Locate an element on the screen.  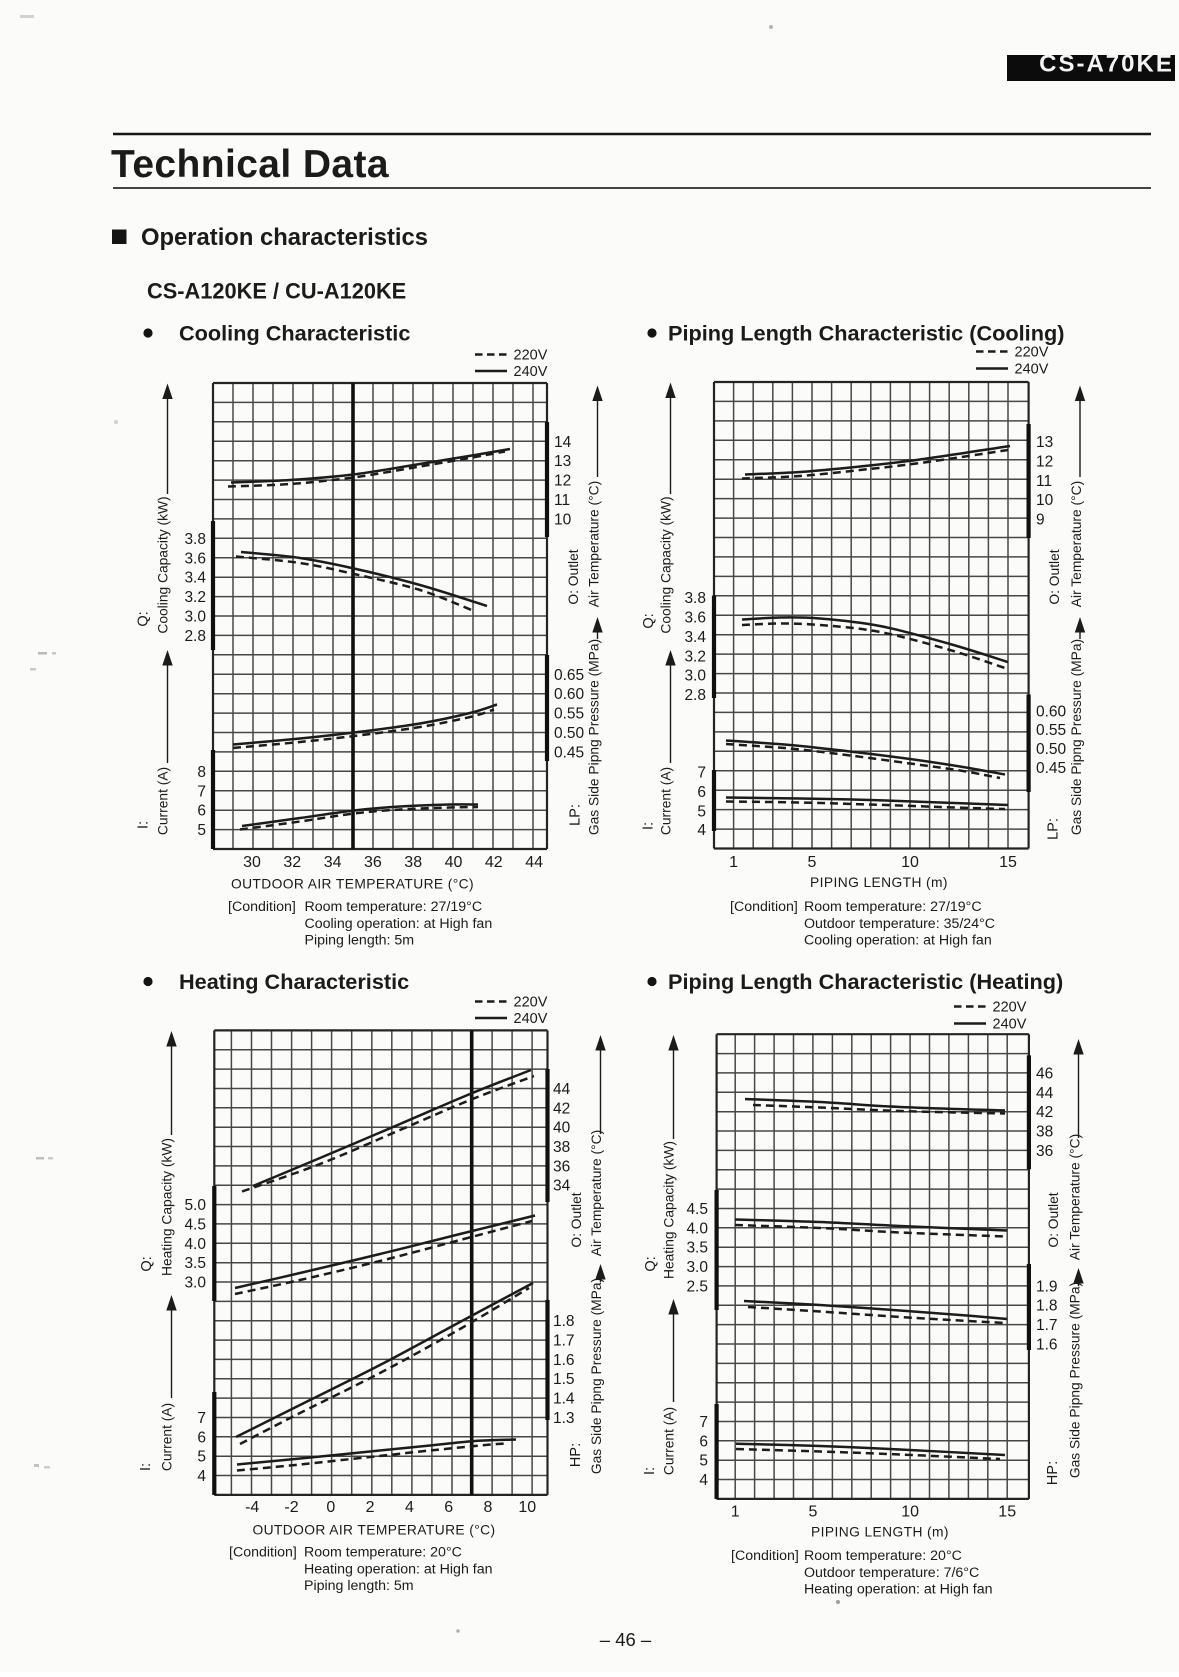
svg-text: 1.6 is located at coordinates (1047, 1344).